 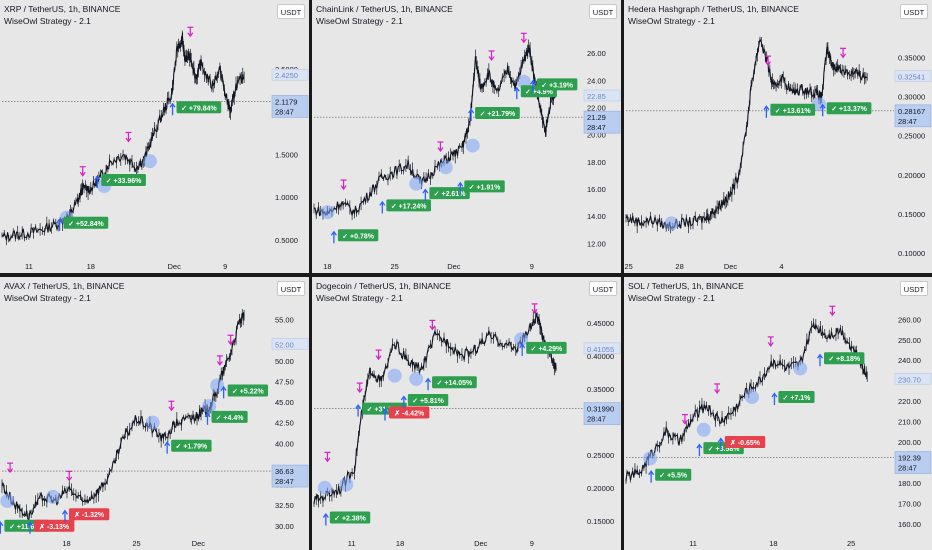 What do you see at coordinates (409, 412) in the screenshot?
I see `loss-trade-label: ✗ -4.42%` at bounding box center [409, 412].